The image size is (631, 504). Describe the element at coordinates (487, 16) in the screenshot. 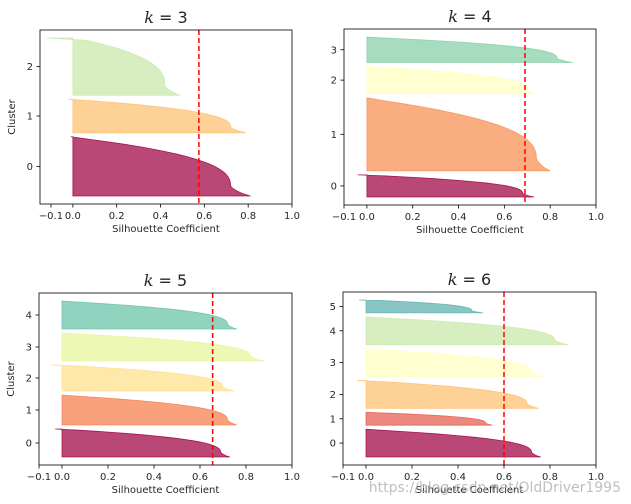

I see `title-value: 4` at that location.